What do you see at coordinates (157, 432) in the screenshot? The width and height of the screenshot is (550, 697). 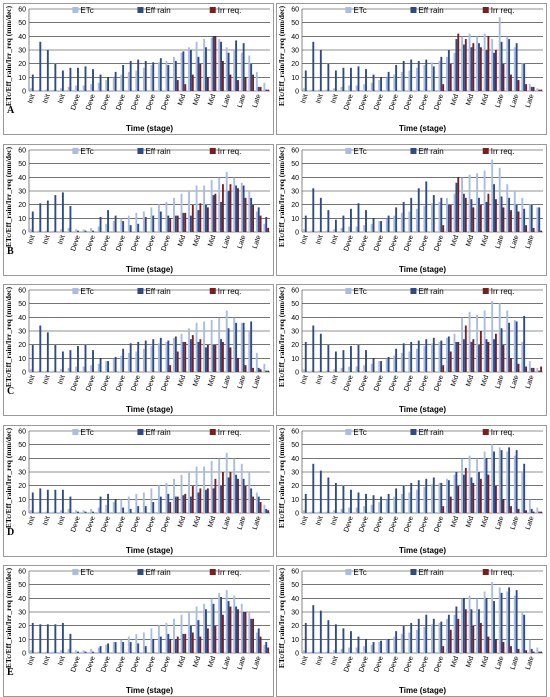 I see `legend-label-effrain: Eff rain` at bounding box center [157, 432].